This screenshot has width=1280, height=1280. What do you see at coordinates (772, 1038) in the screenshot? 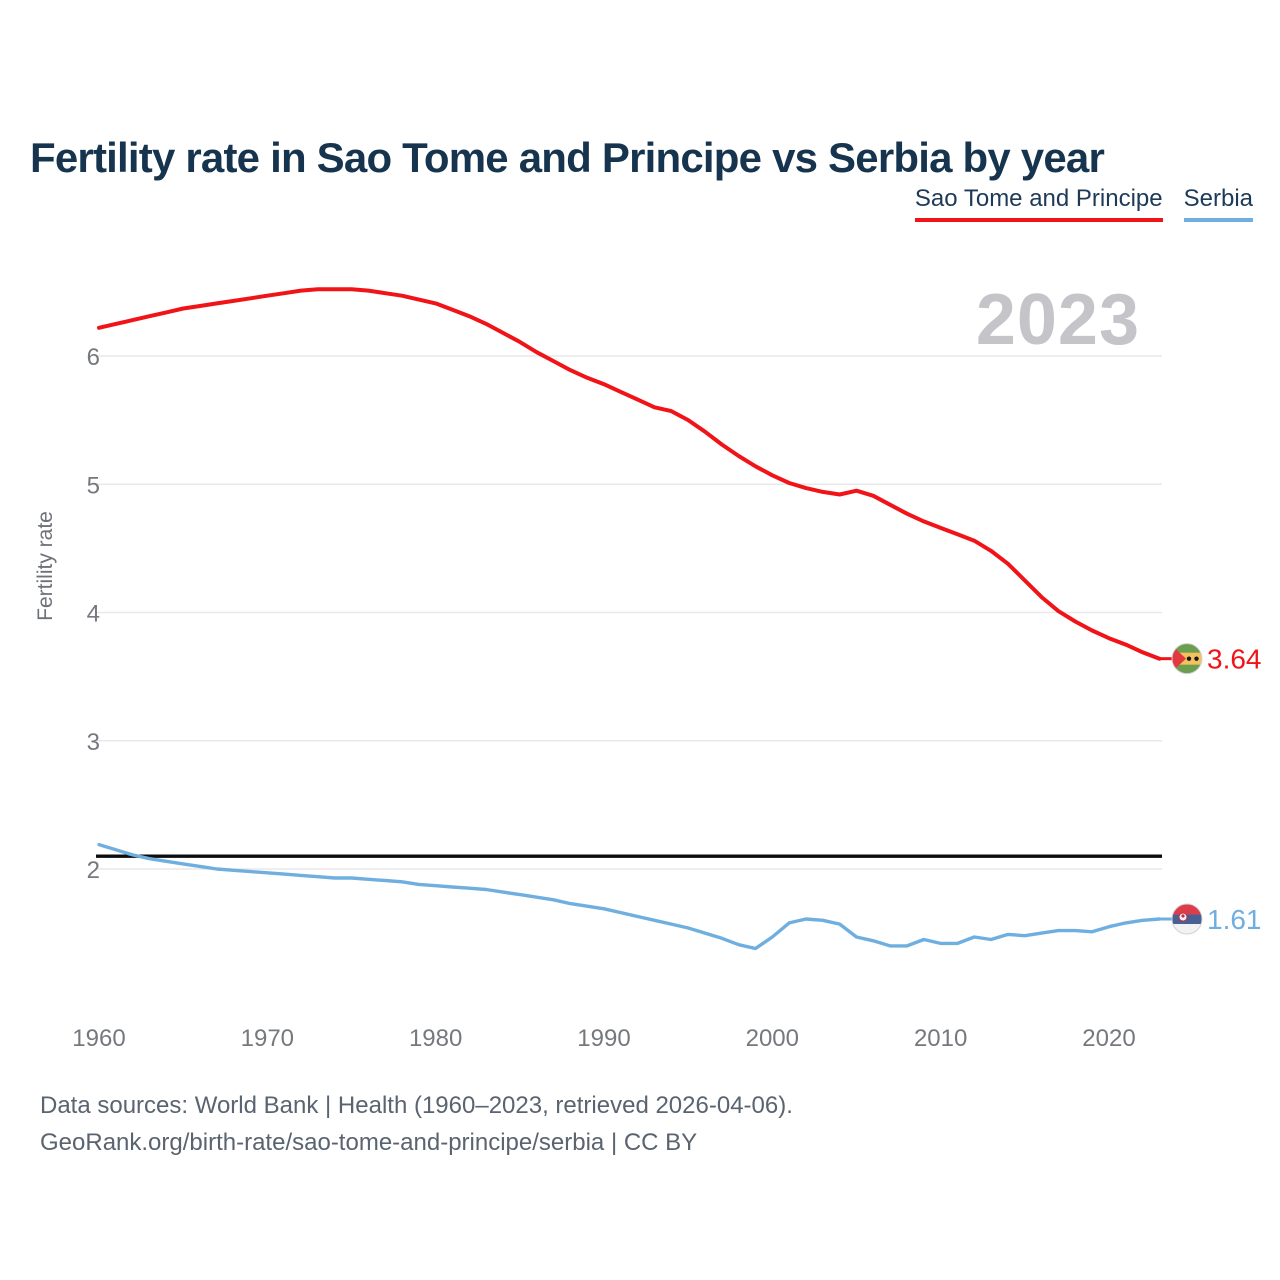
I see `x-tick-label: 2000` at bounding box center [772, 1038].